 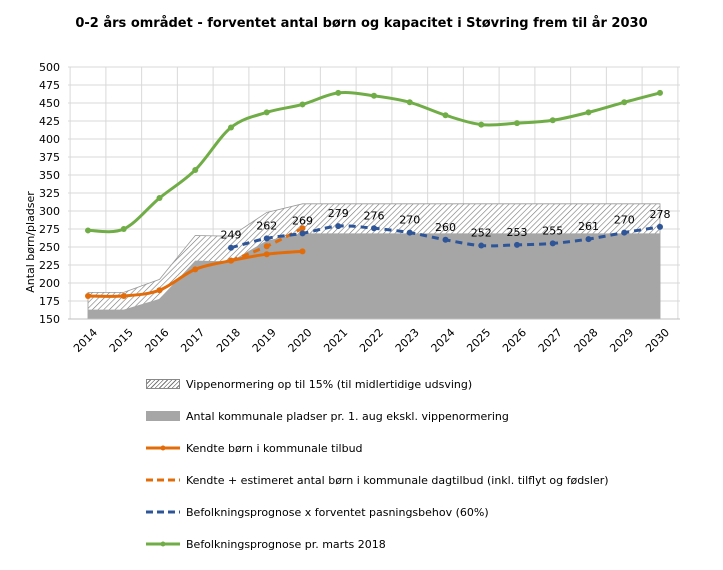 What do you see at coordinates (377, 448) in the screenshot?
I see `legend-item: Kendte børn i kommunale tilbud` at bounding box center [377, 448].